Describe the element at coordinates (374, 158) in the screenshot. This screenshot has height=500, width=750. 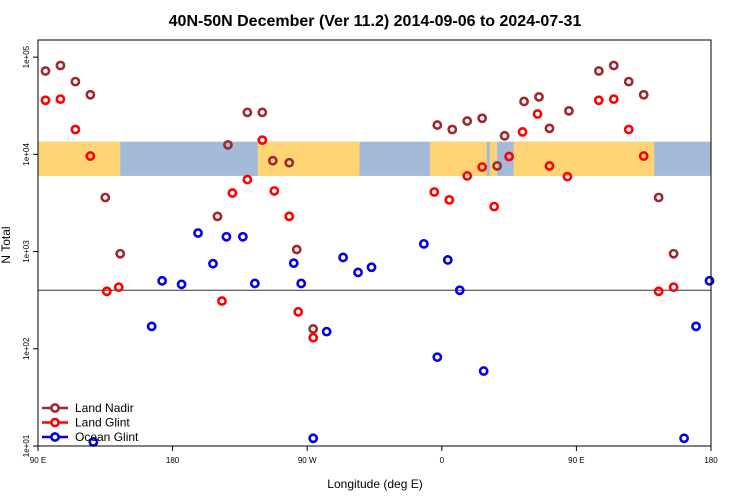
I see `map-band` at that location.